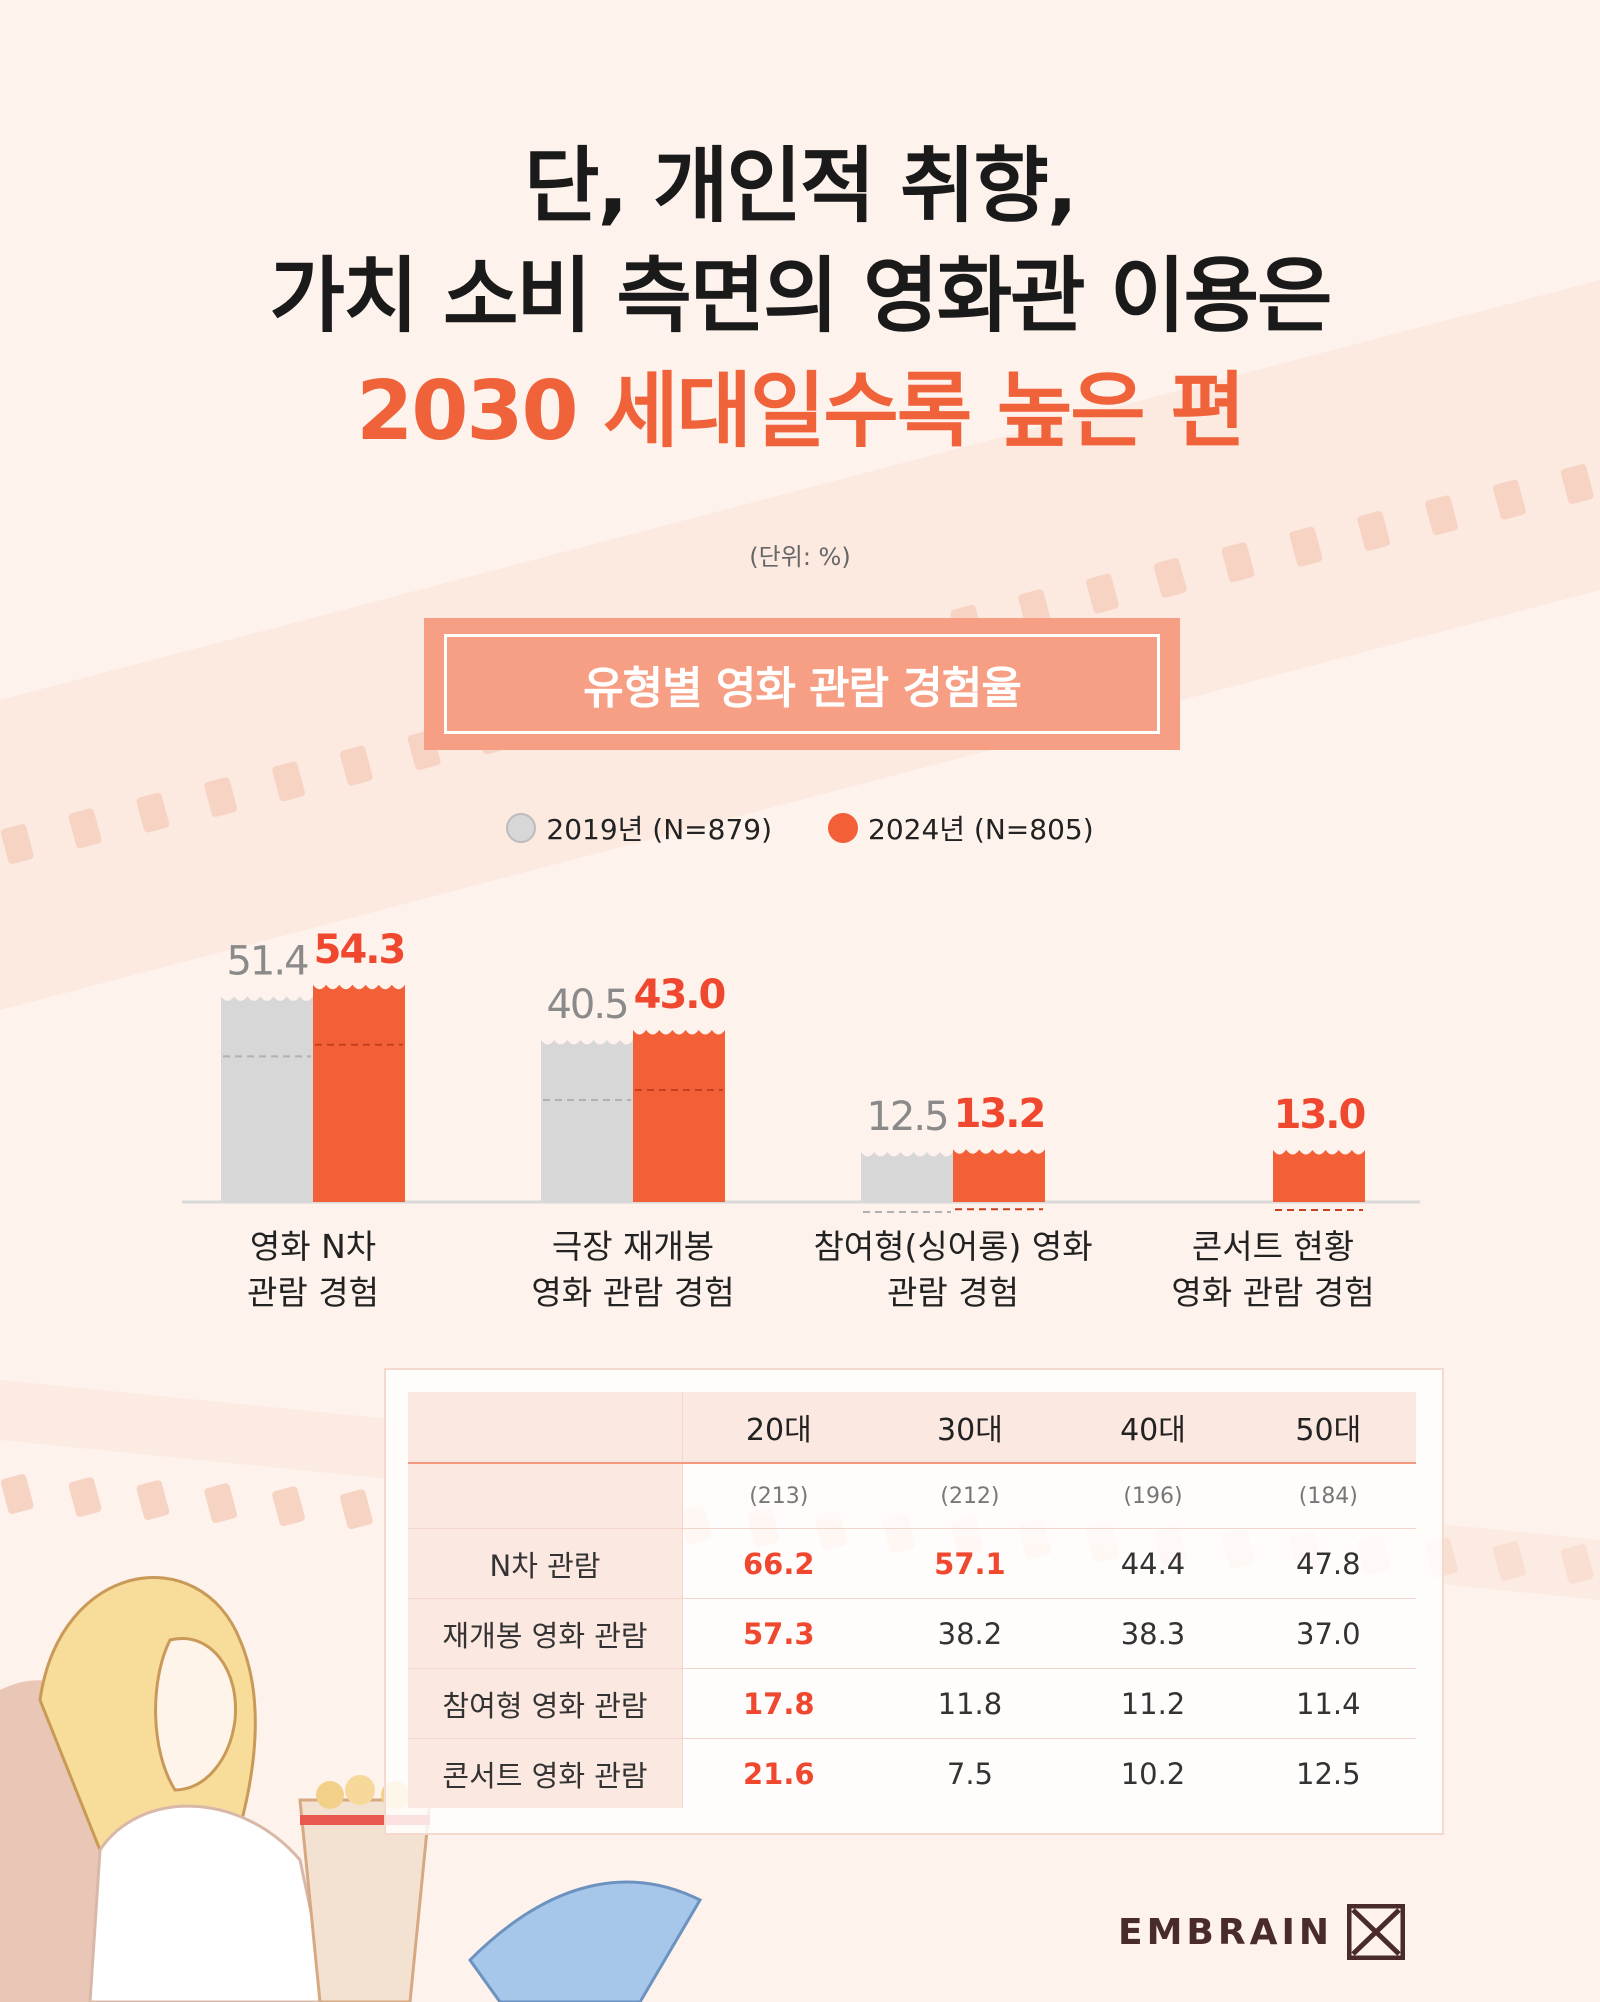 The height and width of the screenshot is (2002, 1600). I want to click on unit-label: (단위: %), so click(800, 557).